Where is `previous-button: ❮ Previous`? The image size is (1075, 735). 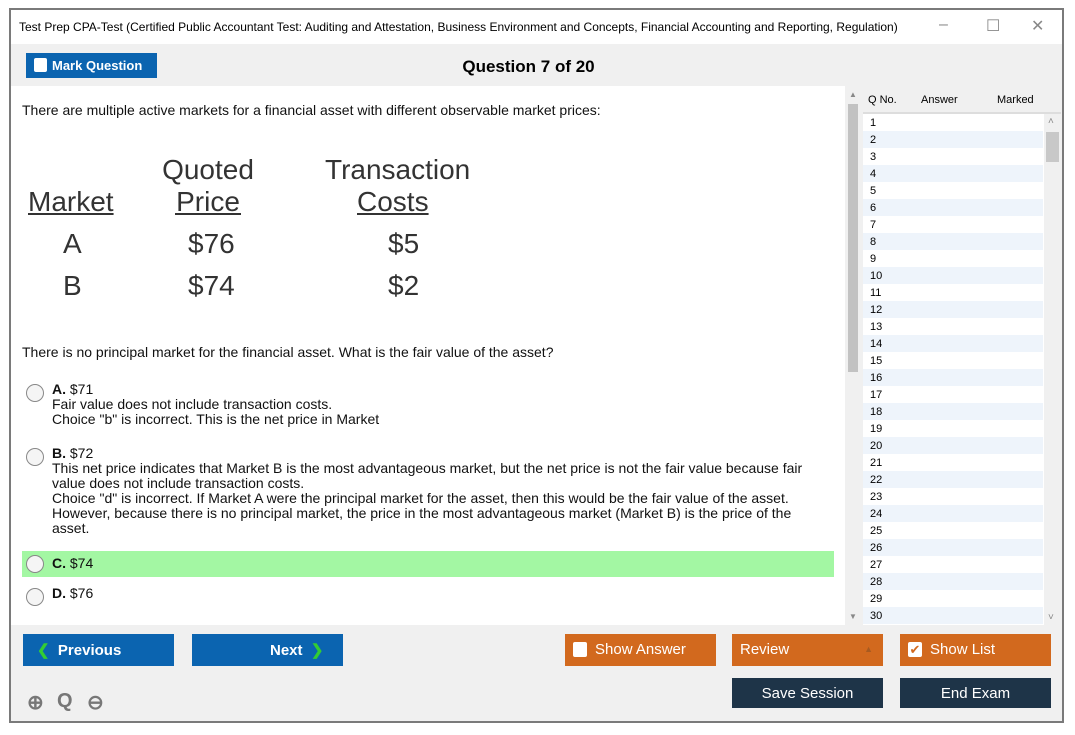 previous-button: ❮ Previous is located at coordinates (98, 650).